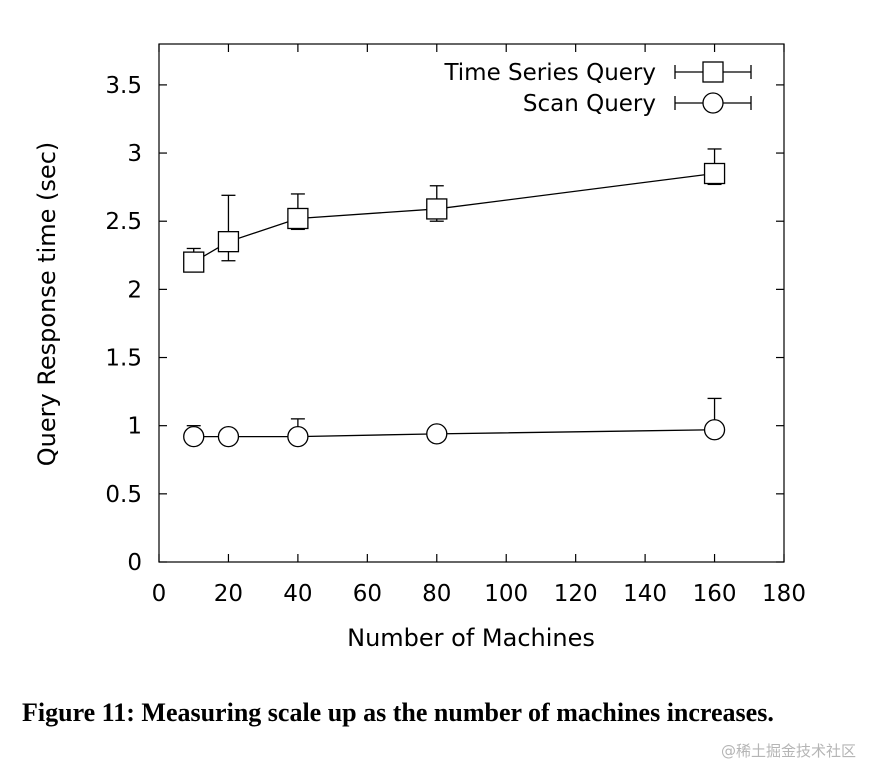 The image size is (878, 784). Describe the element at coordinates (715, 594) in the screenshot. I see `x-tick-label: 160` at that location.